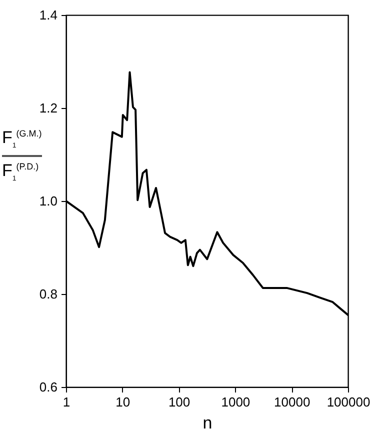 The image size is (382, 436). What do you see at coordinates (207, 423) in the screenshot?
I see `x-axis-title: n` at bounding box center [207, 423].